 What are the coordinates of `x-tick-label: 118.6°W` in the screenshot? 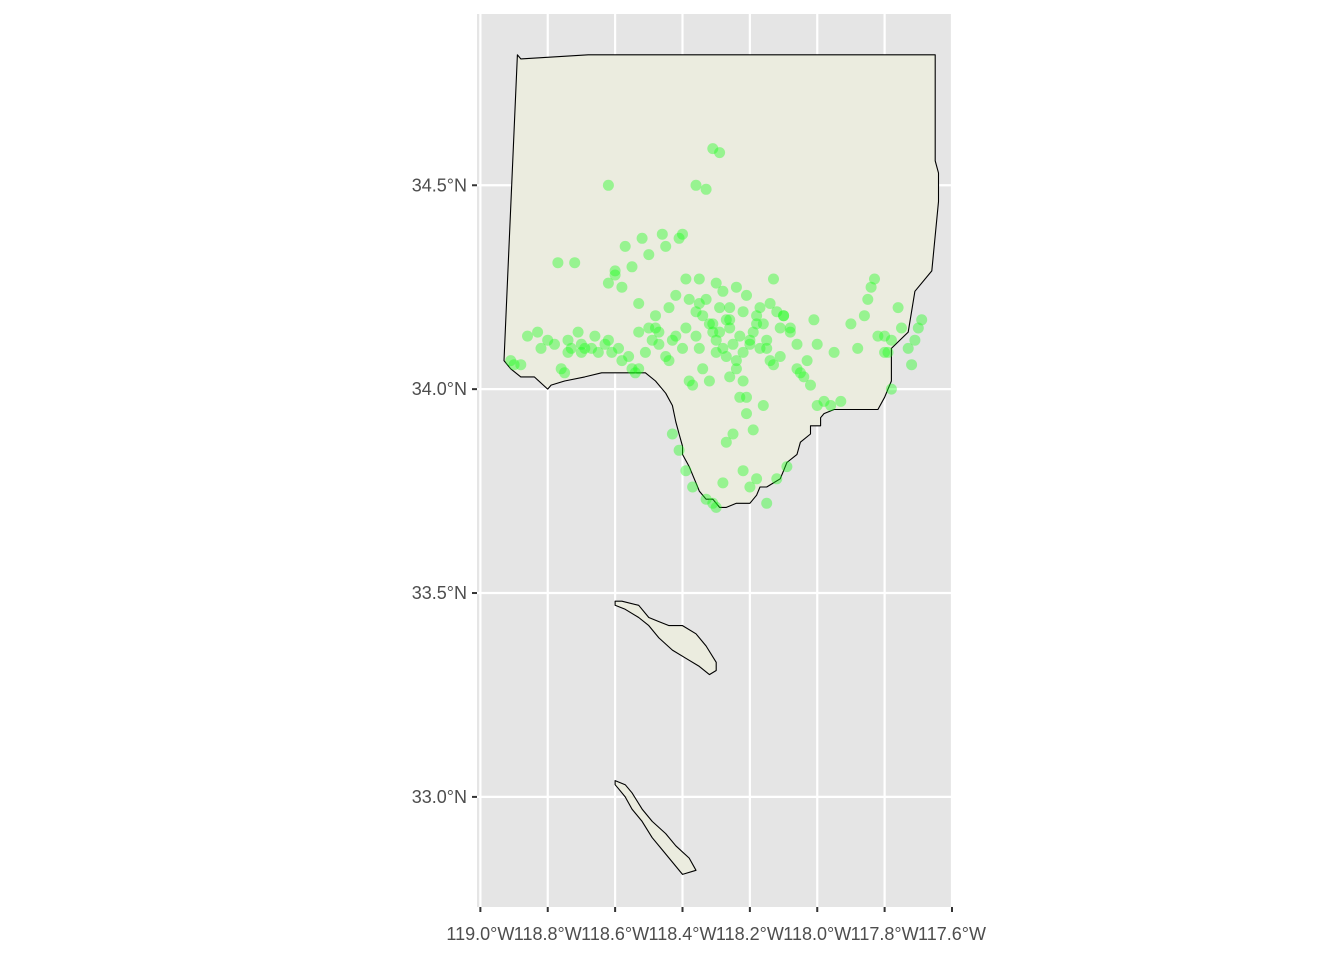 It's located at (615, 934).